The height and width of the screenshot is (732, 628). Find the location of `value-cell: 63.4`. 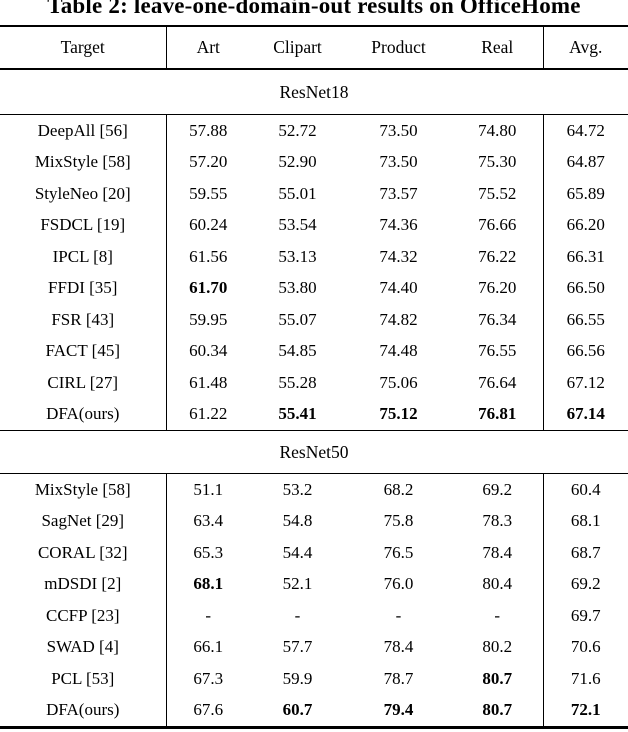

value-cell: 63.4 is located at coordinates (208, 521).